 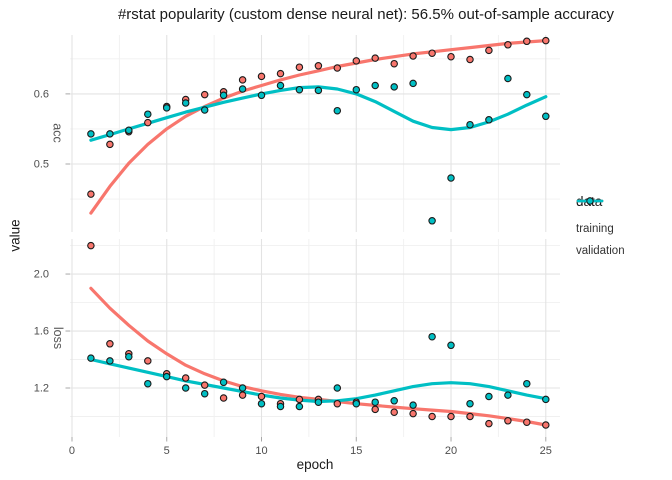 I want to click on legend-key-validation, so click(x=590, y=201).